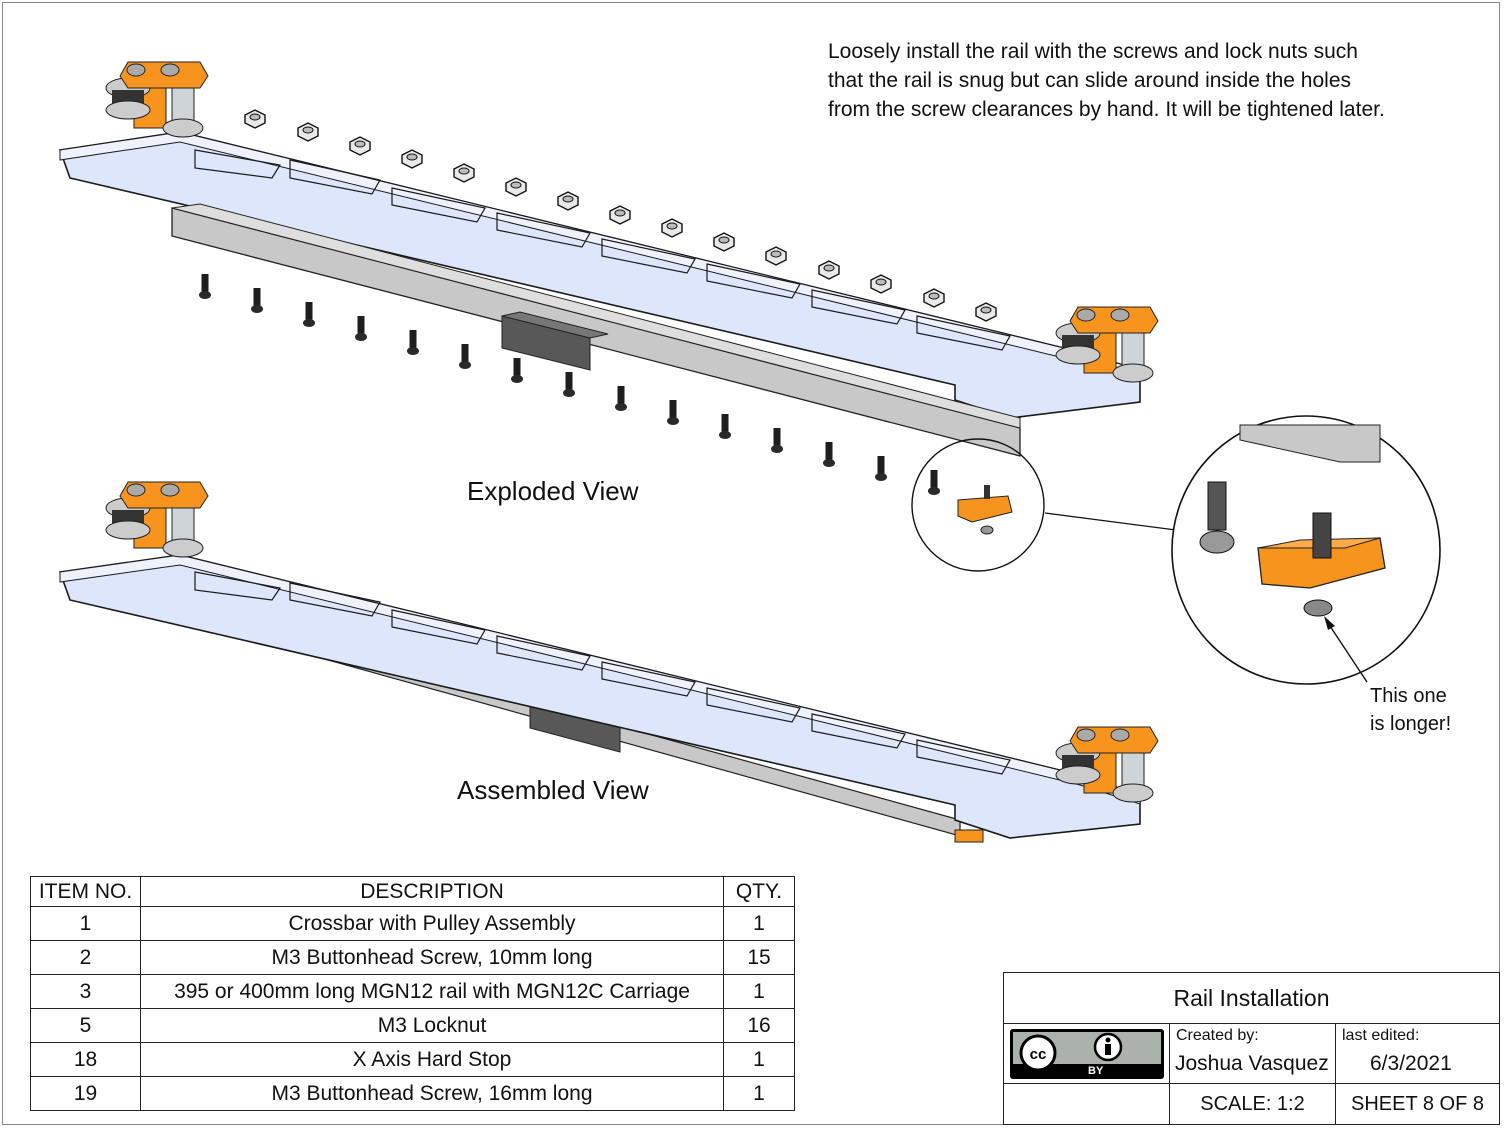  I want to click on bom-item-no: 19, so click(85, 1093).